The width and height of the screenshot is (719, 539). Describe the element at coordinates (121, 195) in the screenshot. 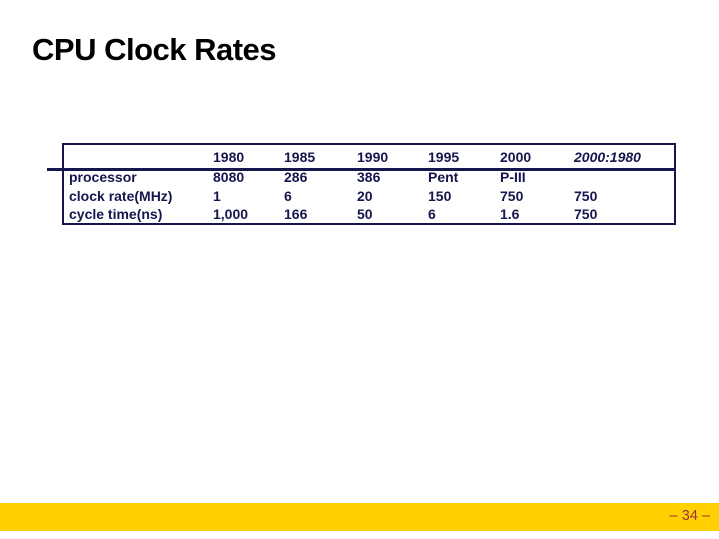

I see `row-label: clock rate(MHz)` at that location.